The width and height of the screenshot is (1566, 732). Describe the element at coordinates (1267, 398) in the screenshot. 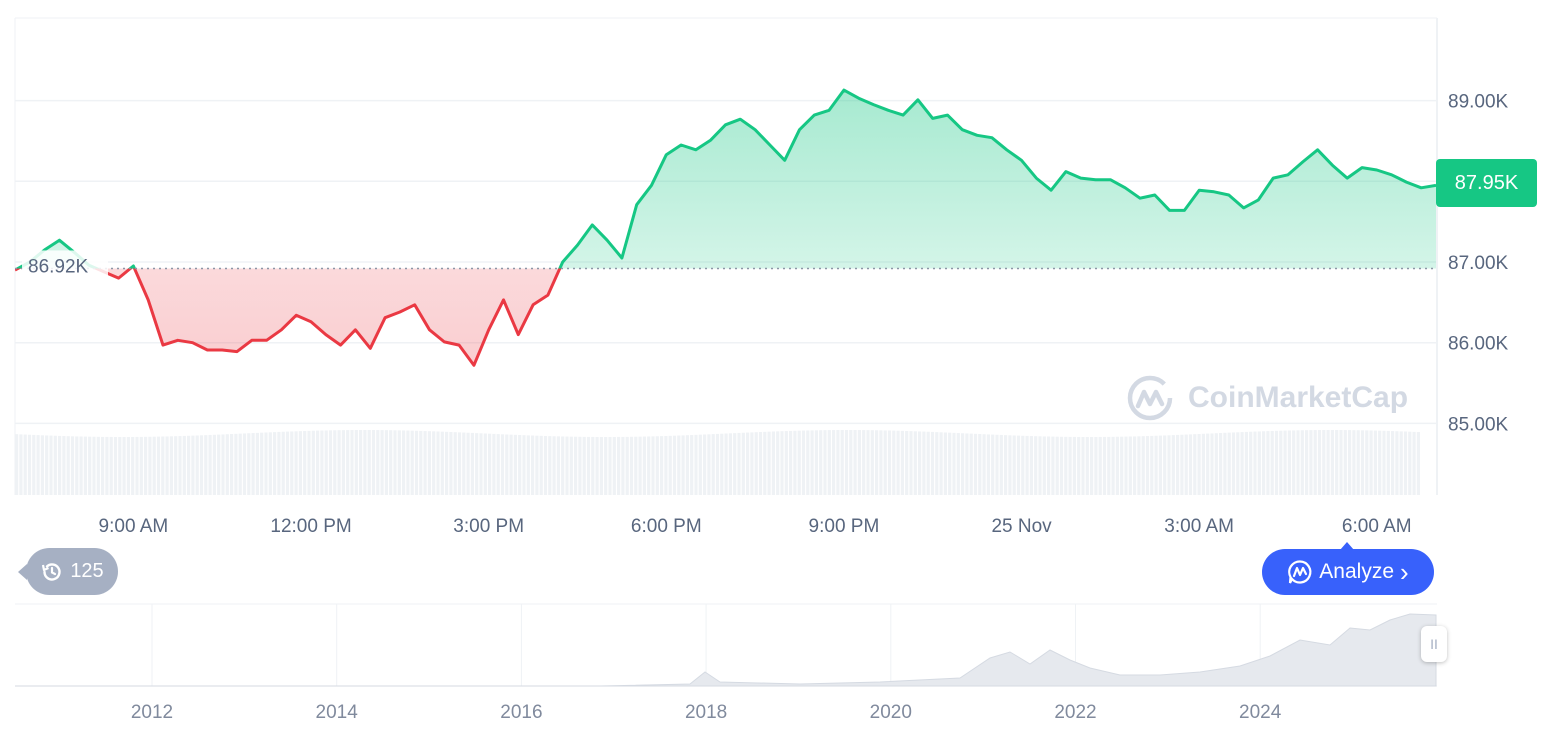

I see `coinmarketcap-watermark: CoinMarketCap` at that location.